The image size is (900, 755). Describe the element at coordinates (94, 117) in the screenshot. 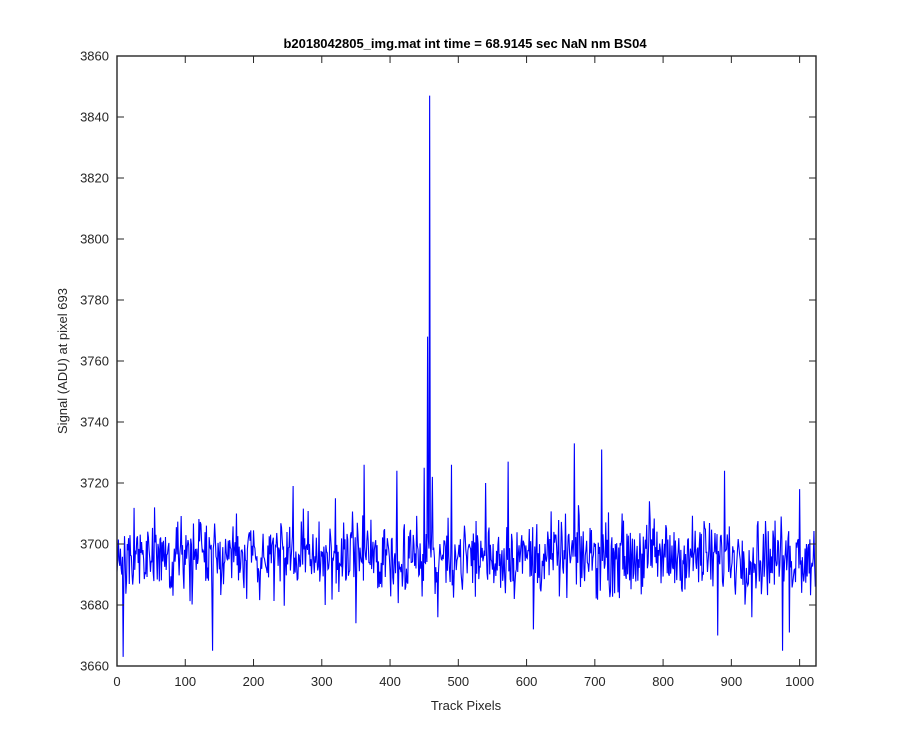

I see `y-tick-label: 3840` at that location.